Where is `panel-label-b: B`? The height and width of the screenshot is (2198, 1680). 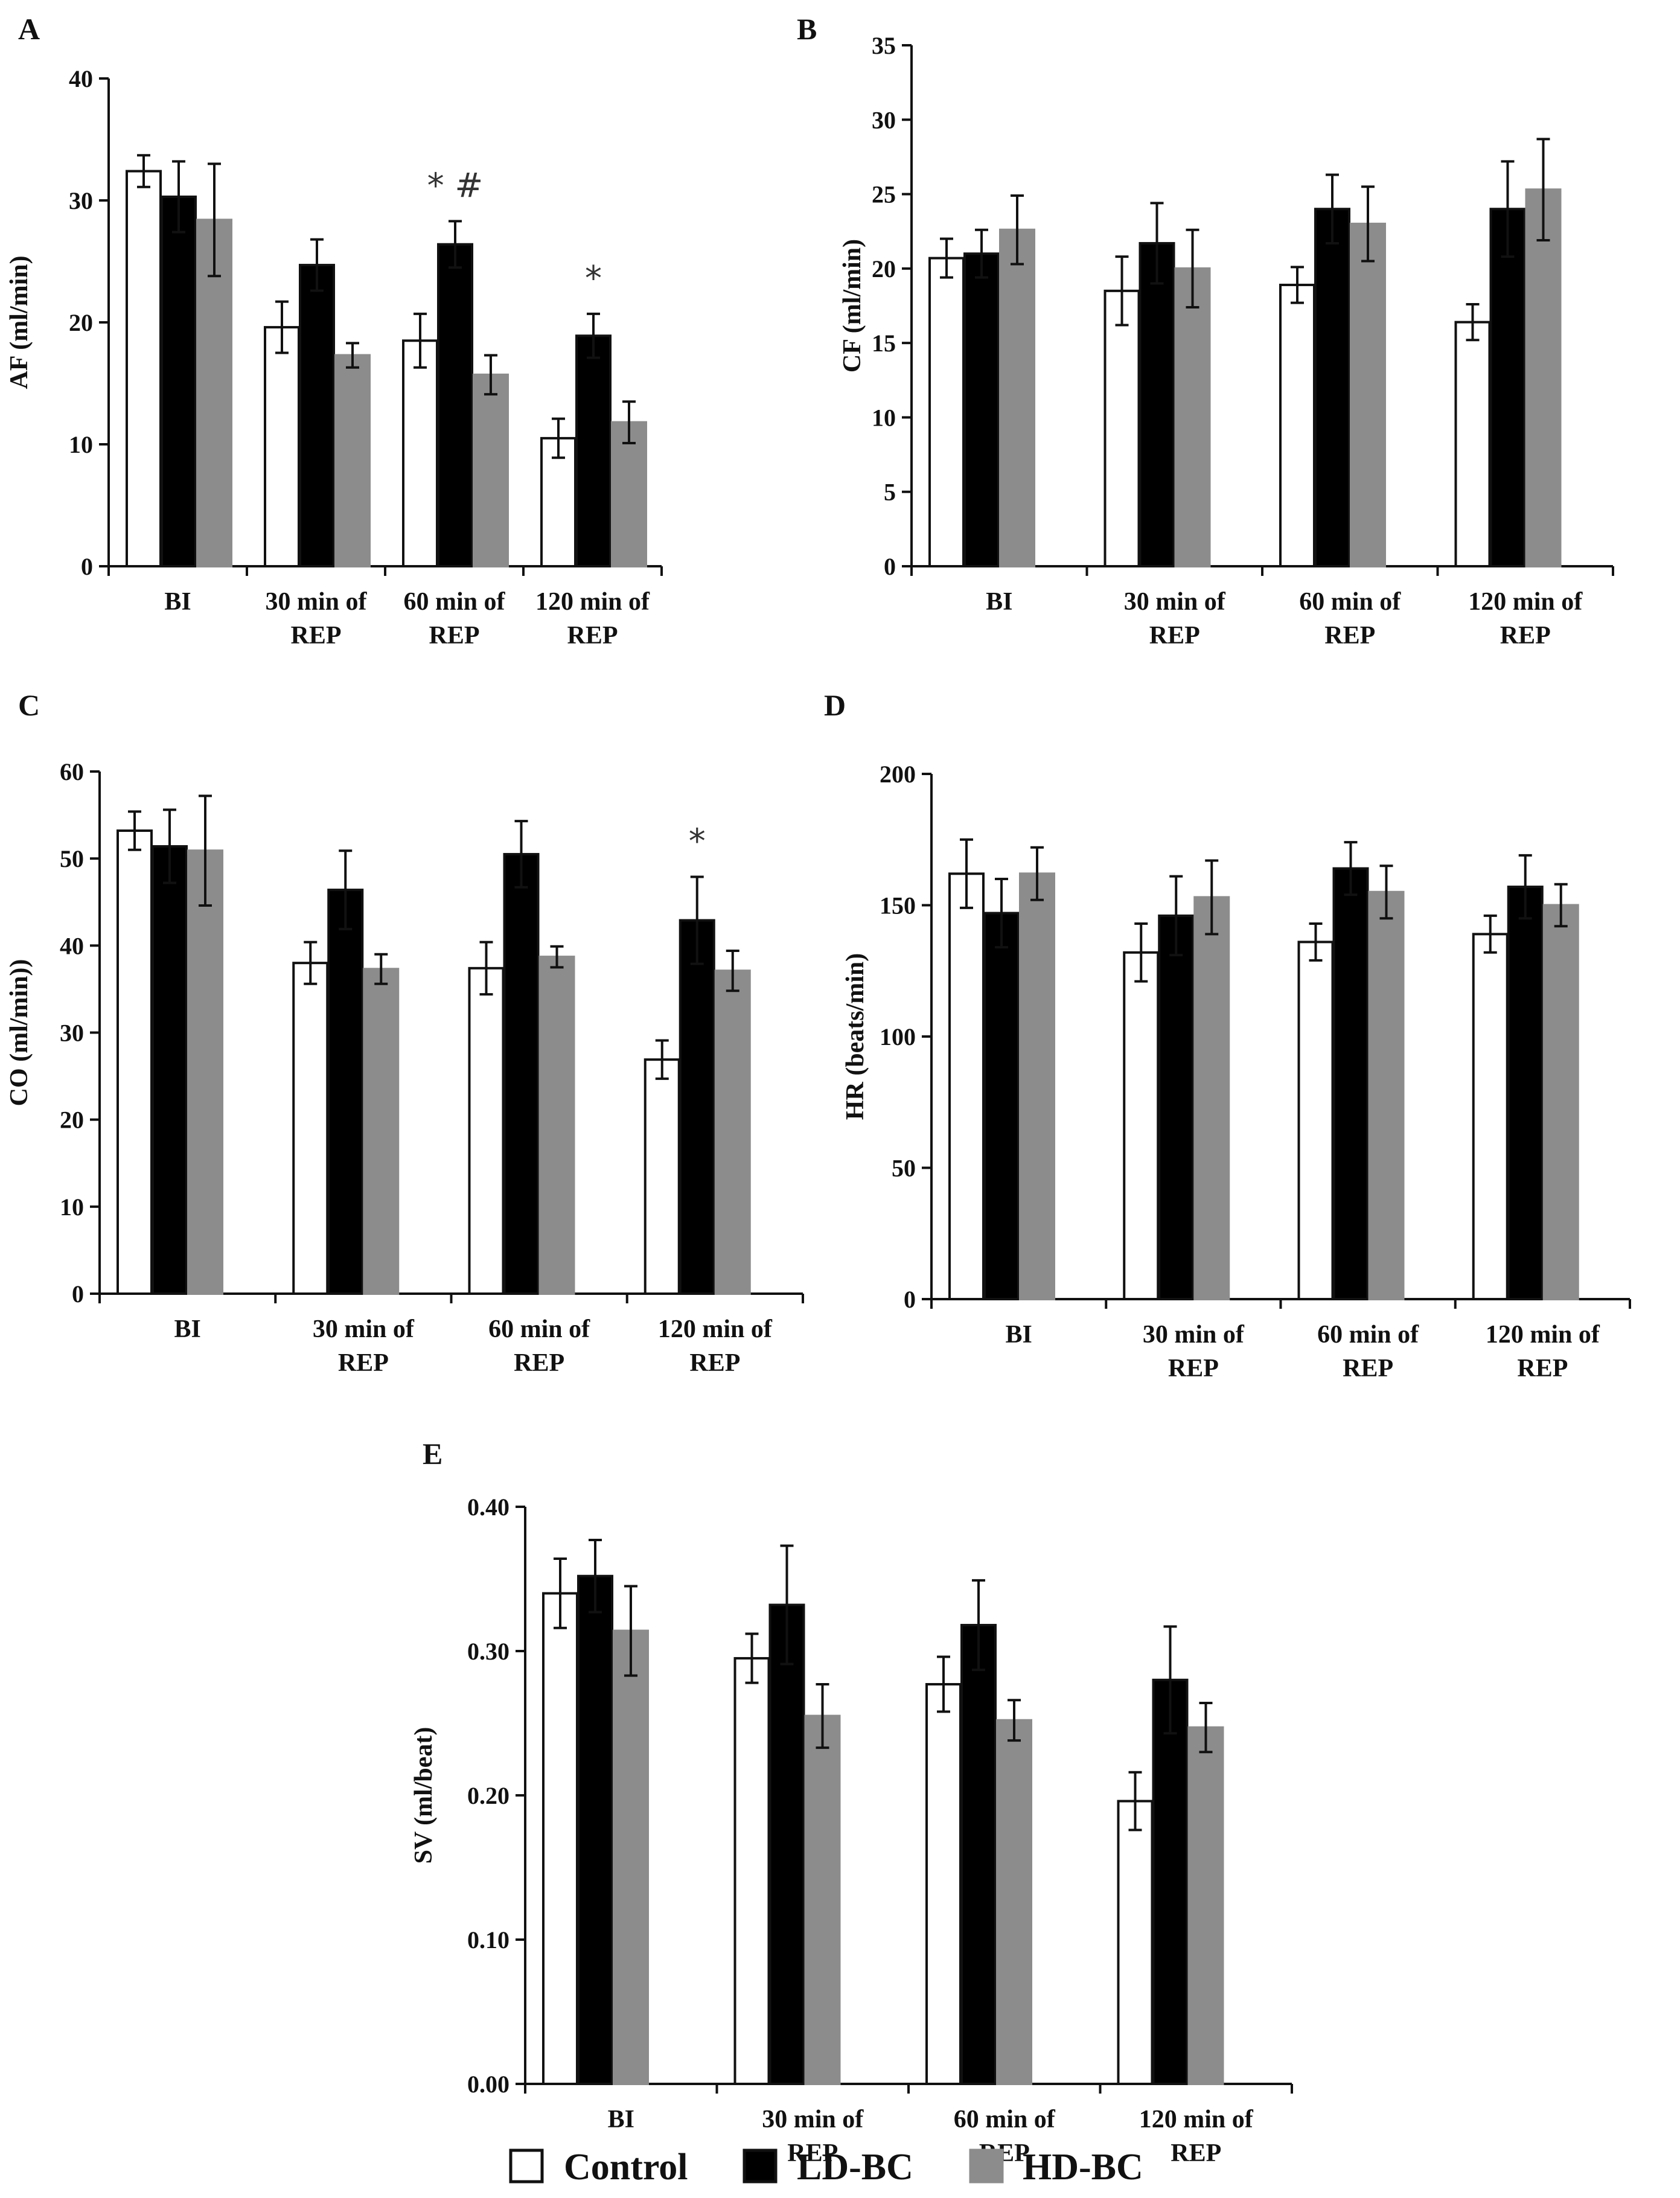 panel-label-b: B is located at coordinates (807, 29).